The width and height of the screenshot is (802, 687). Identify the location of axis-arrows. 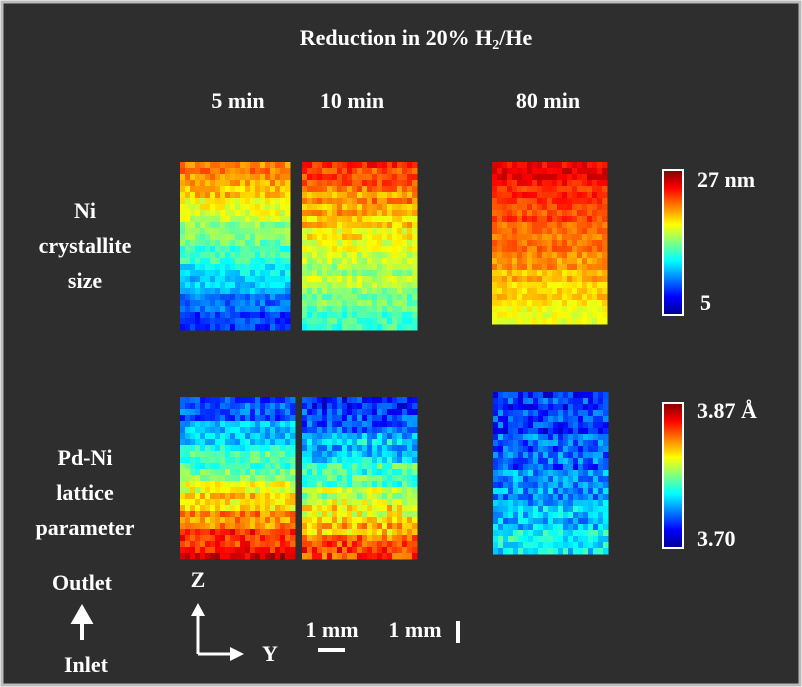
(215, 634).